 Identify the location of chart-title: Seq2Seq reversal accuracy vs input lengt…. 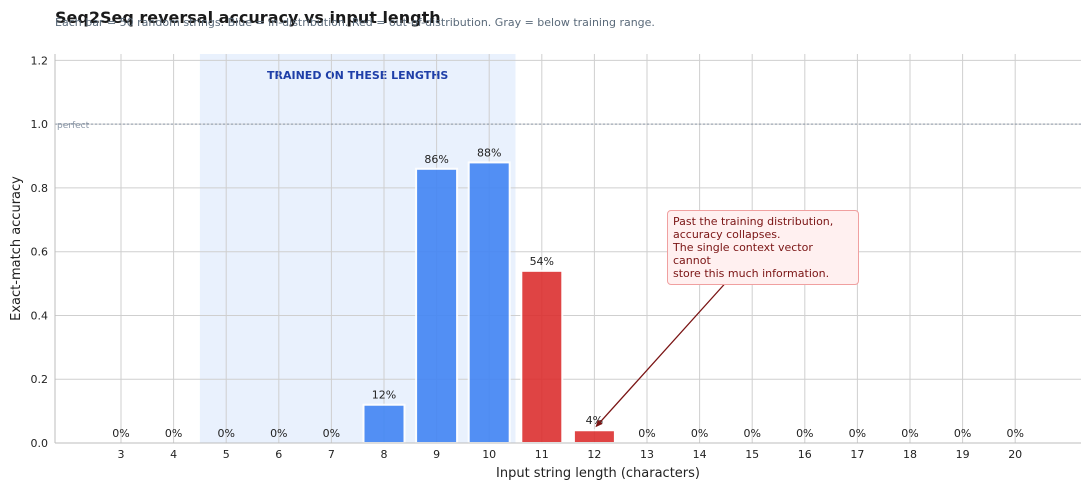
(248, 17).